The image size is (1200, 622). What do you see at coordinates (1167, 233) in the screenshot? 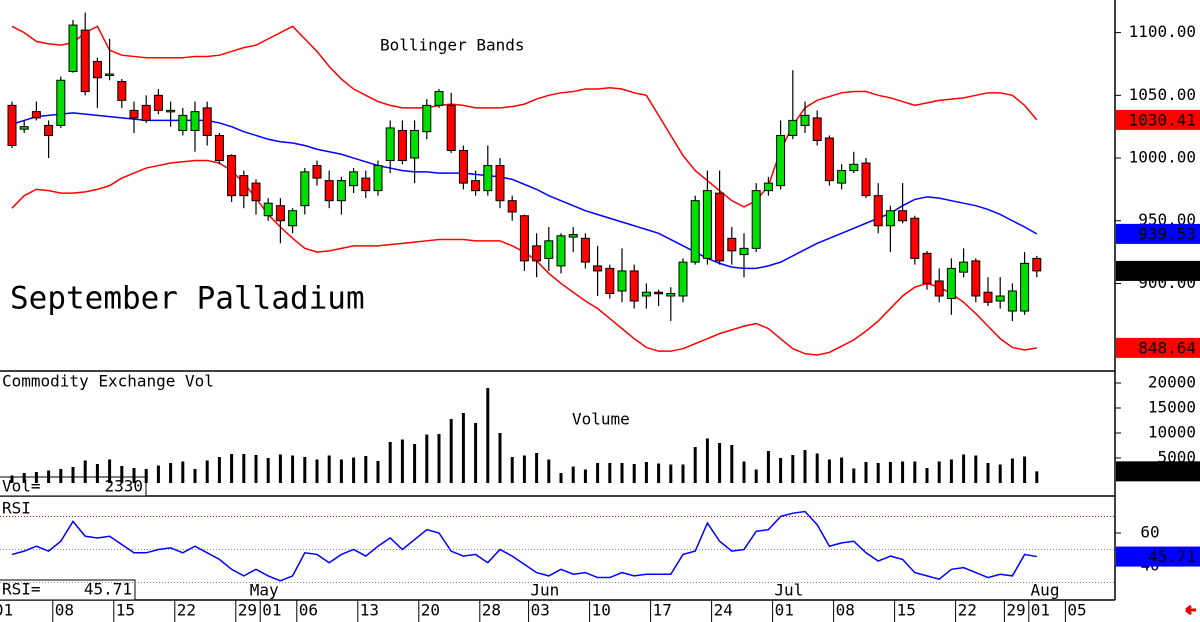
I see `readout-value: 939.53` at bounding box center [1167, 233].